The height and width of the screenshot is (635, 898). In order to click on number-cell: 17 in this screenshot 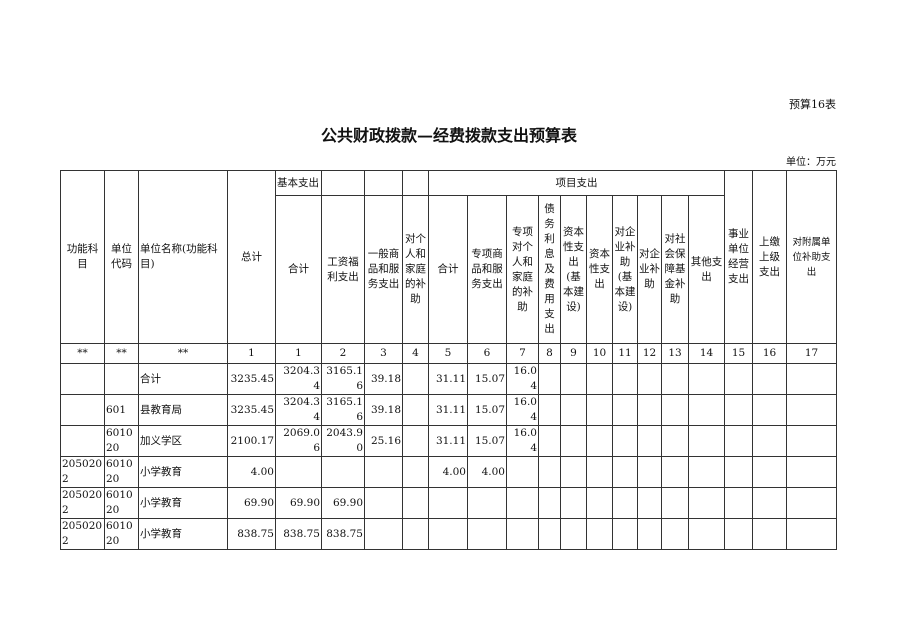, I will do `click(811, 353)`.